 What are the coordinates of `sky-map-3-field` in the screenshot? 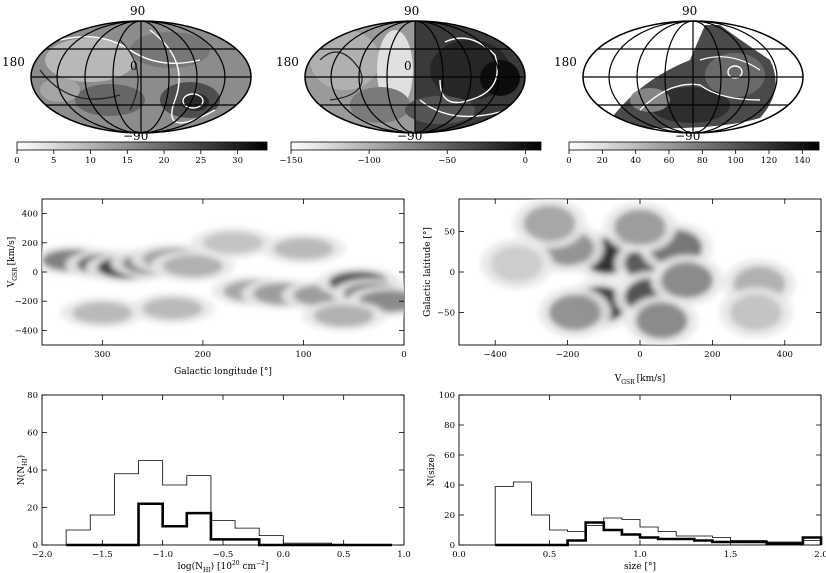 It's located at (693, 77).